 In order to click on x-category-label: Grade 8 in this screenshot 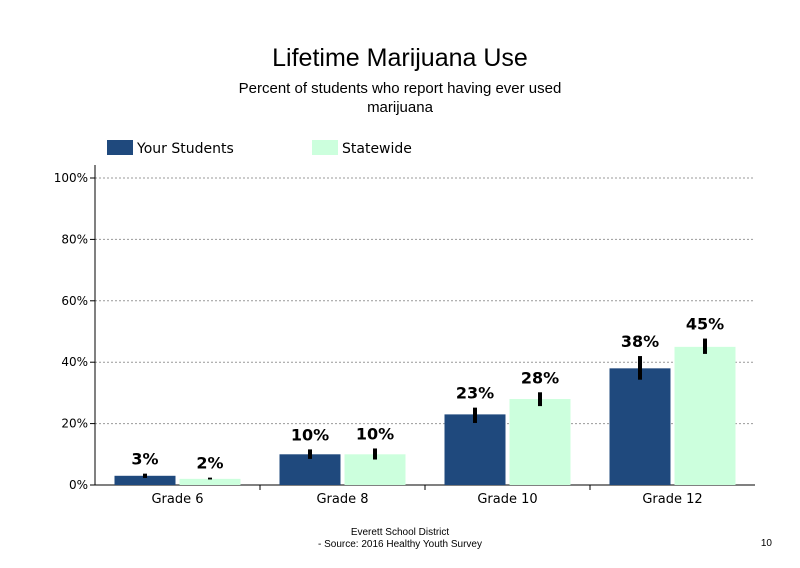, I will do `click(342, 499)`.